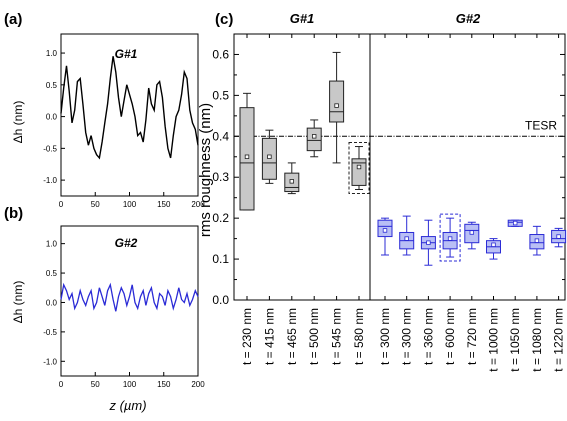  What do you see at coordinates (472, 336) in the screenshot?
I see `panel-c-xtick-label: t = 720 nm` at bounding box center [472, 336].